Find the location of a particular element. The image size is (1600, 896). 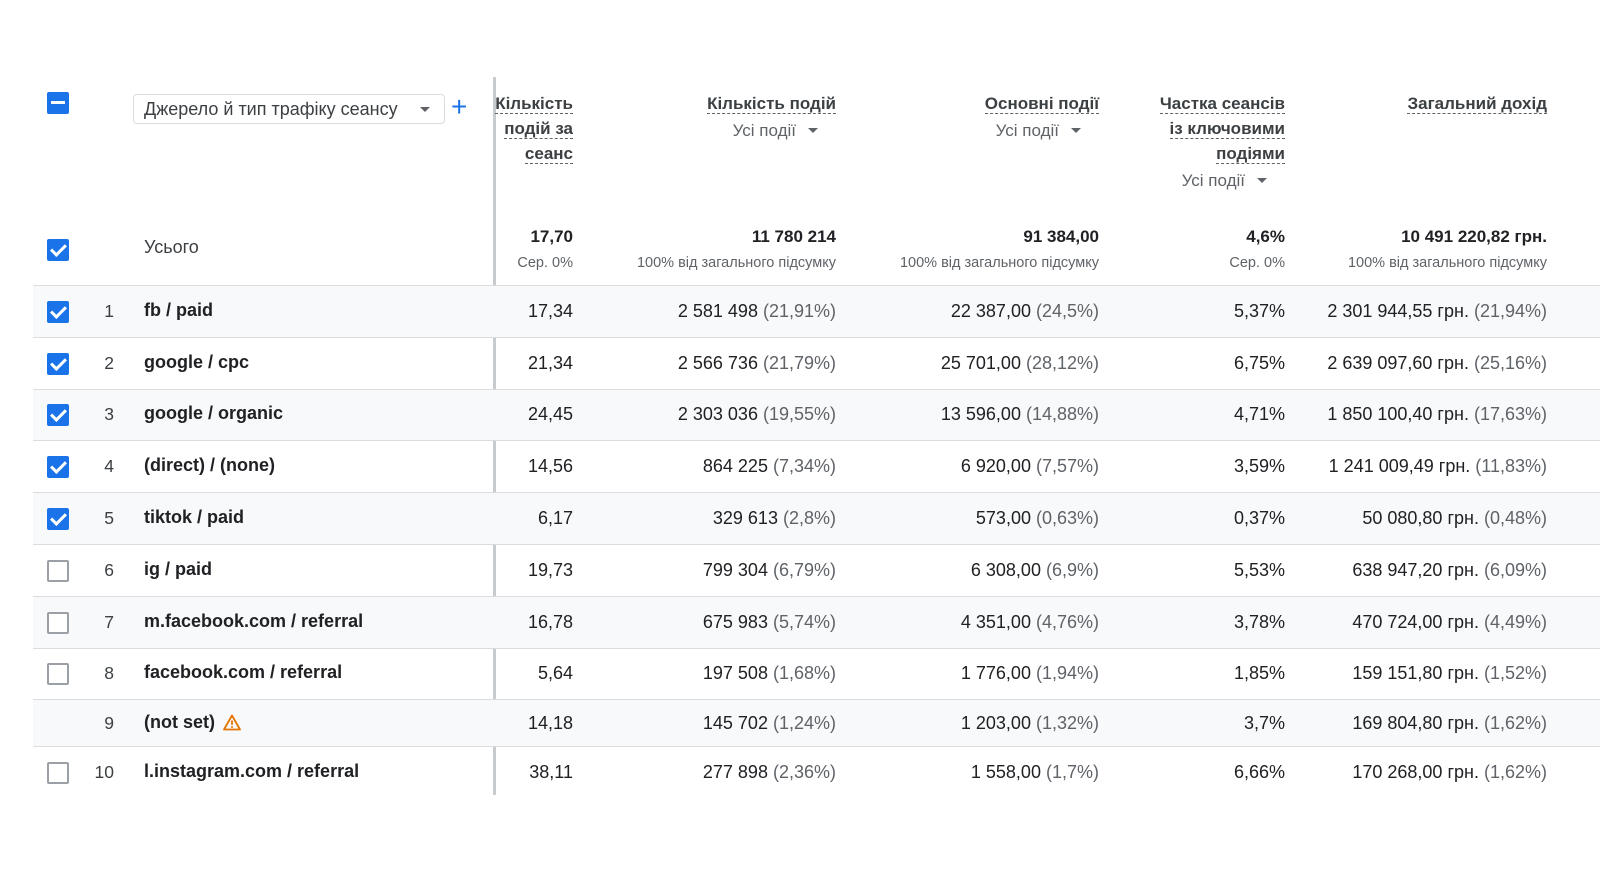

cell-value: 25 701,00 is located at coordinates (980, 362).